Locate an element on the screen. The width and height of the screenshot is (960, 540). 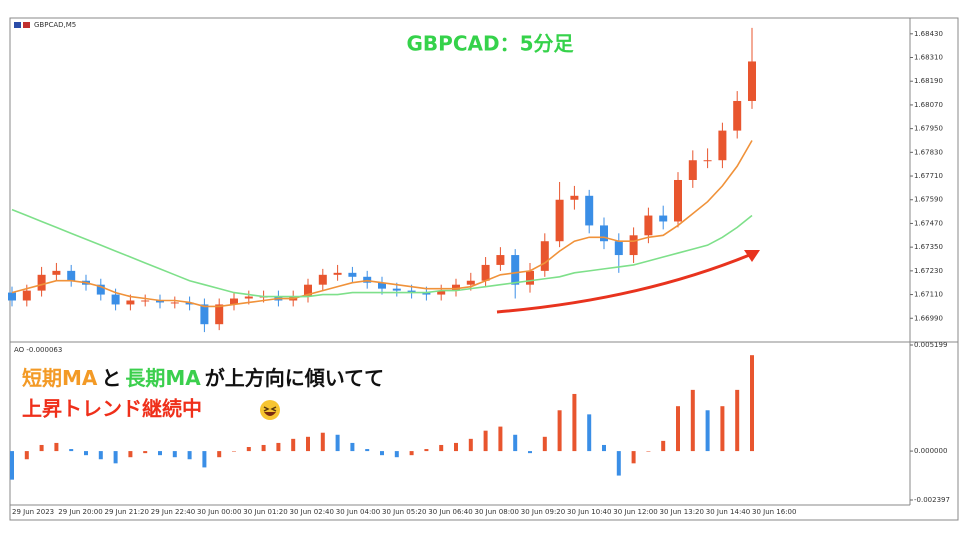
chart-title: GBPCAD：5分足 is located at coordinates (491, 44).